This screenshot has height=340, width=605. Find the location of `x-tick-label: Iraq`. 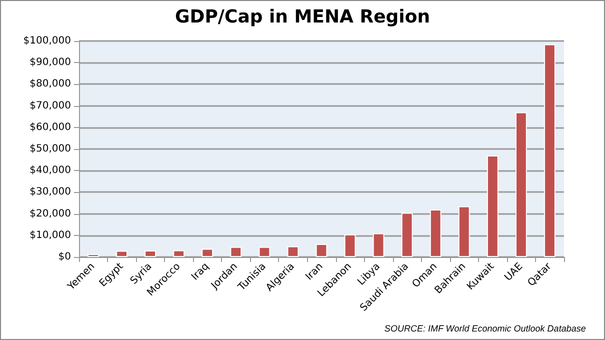

x-tick-label: Iraq is located at coordinates (201, 272).